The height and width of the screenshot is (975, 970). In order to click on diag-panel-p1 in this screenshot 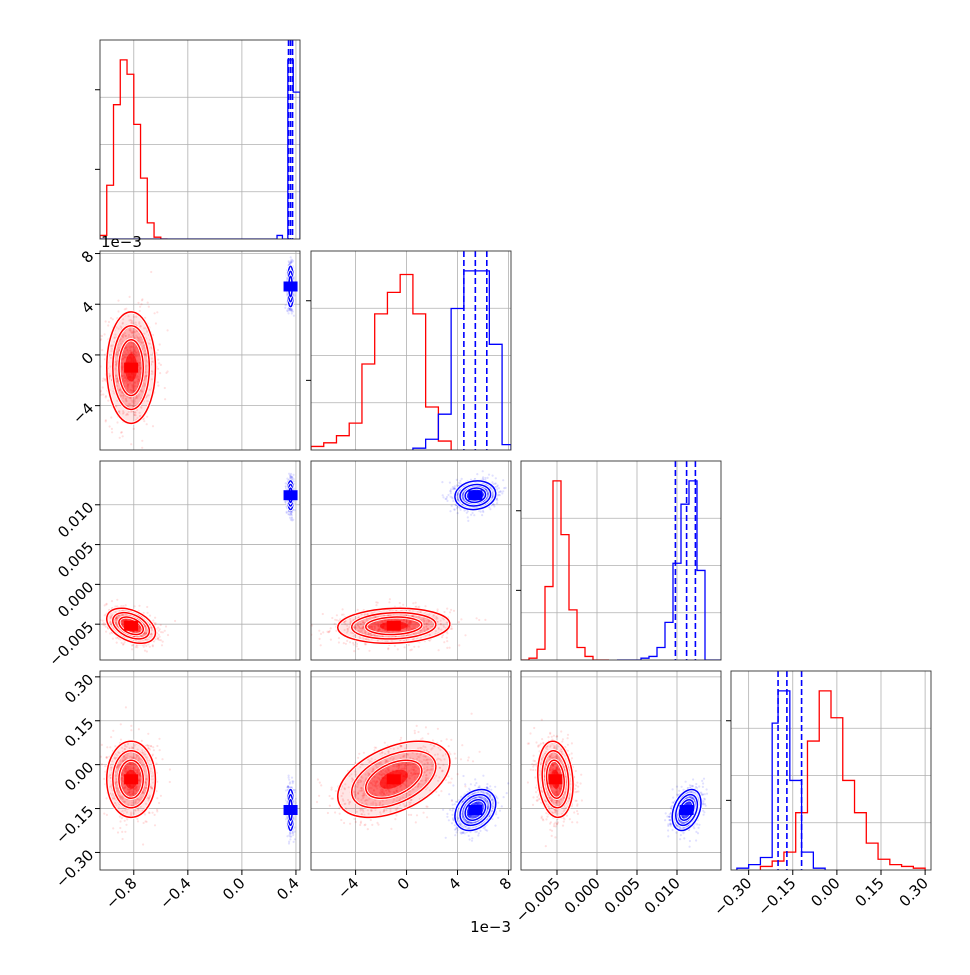, I will do `click(411, 350)`.